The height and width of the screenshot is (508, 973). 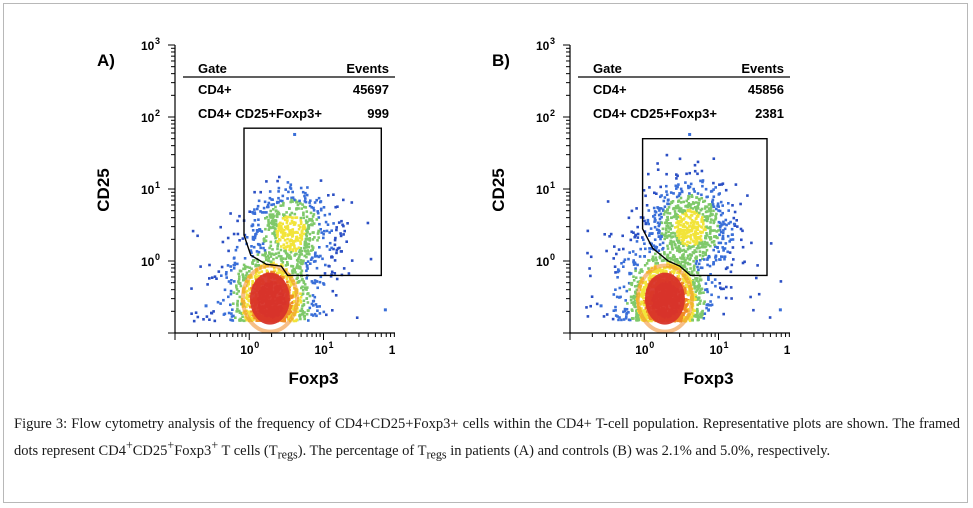 What do you see at coordinates (378, 113) in the screenshot?
I see `stats-row-events: 999` at bounding box center [378, 113].